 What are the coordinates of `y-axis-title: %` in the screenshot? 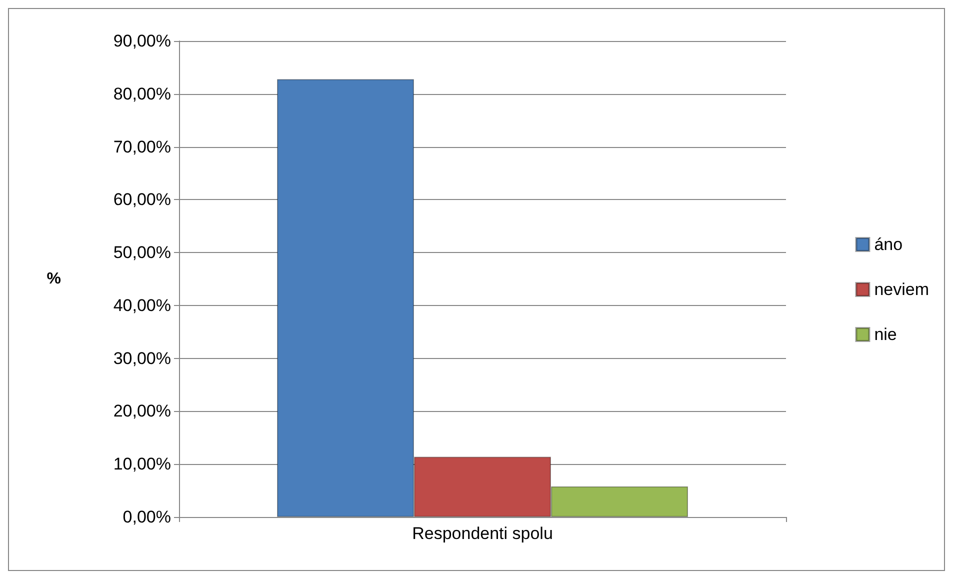 It's located at (53, 279).